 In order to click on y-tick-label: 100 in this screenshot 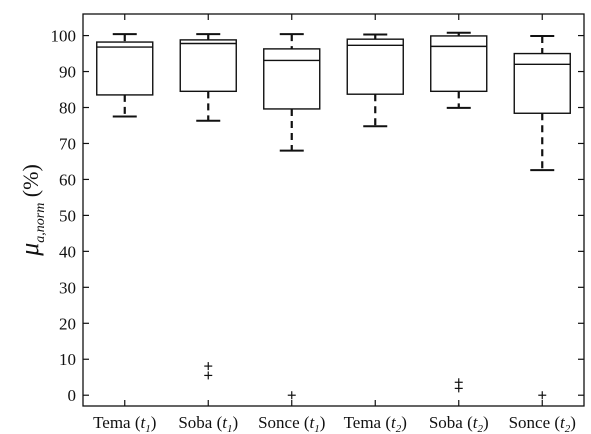, I will do `click(64, 36)`.